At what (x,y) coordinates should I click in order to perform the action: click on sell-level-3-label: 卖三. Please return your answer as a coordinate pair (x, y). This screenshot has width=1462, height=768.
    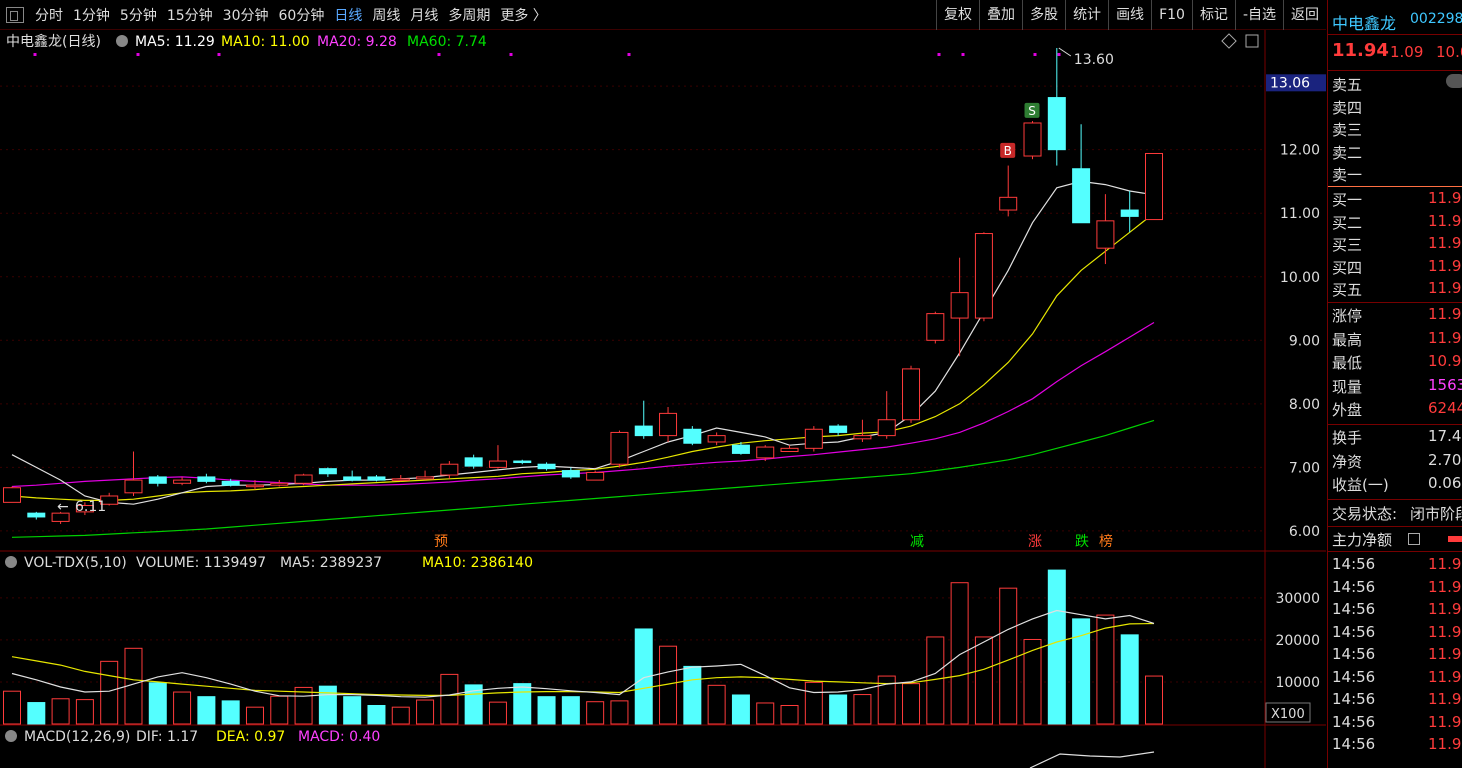
    Looking at the image, I should click on (1347, 130).